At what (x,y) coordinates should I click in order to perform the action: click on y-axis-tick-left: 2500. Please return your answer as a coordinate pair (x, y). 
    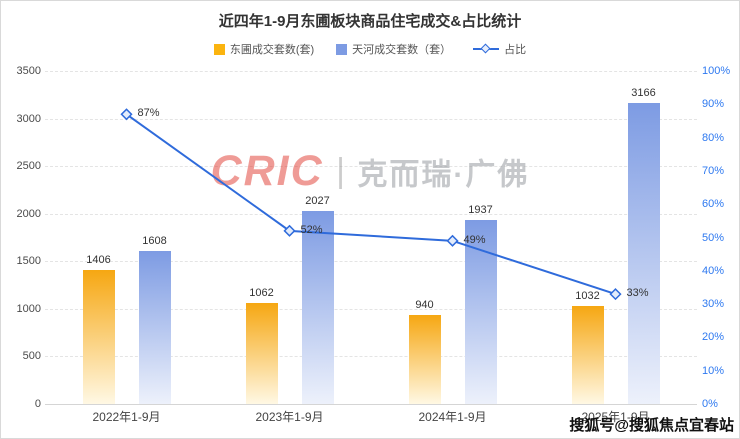
    Looking at the image, I should click on (28, 166).